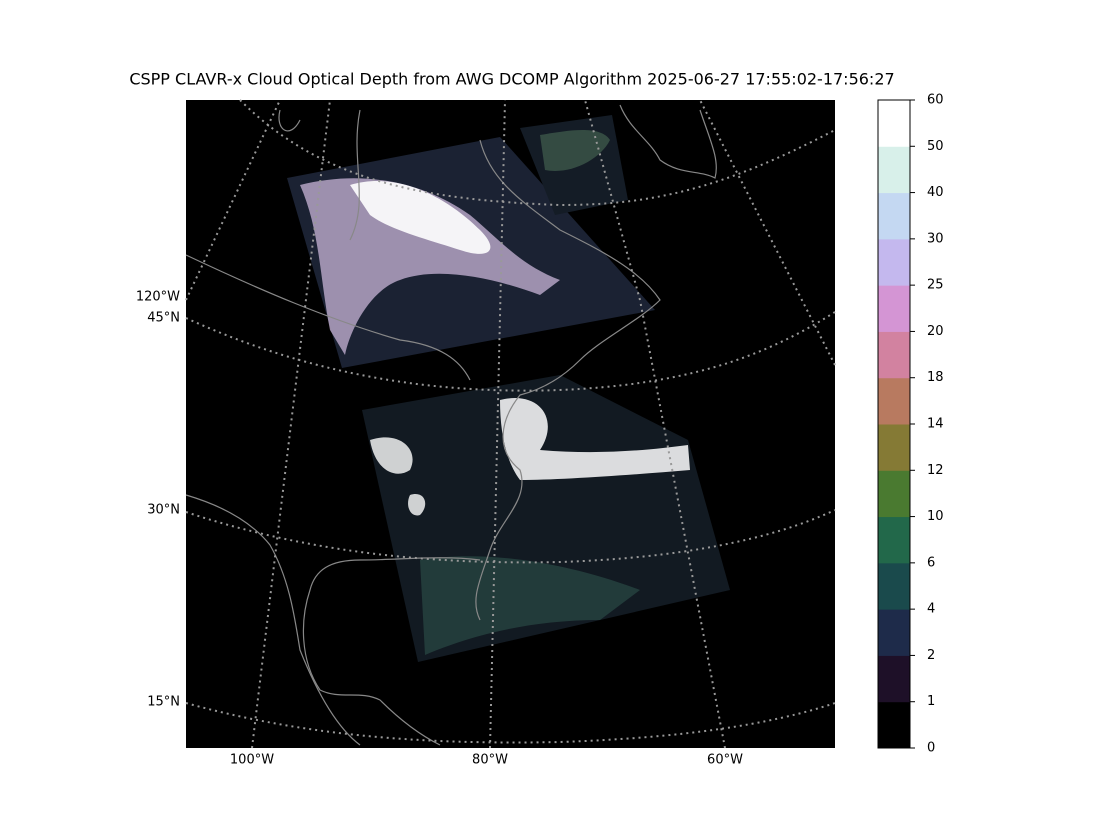 The image size is (1120, 840). What do you see at coordinates (158, 297) in the screenshot?
I see `lon-label: 120°W` at bounding box center [158, 297].